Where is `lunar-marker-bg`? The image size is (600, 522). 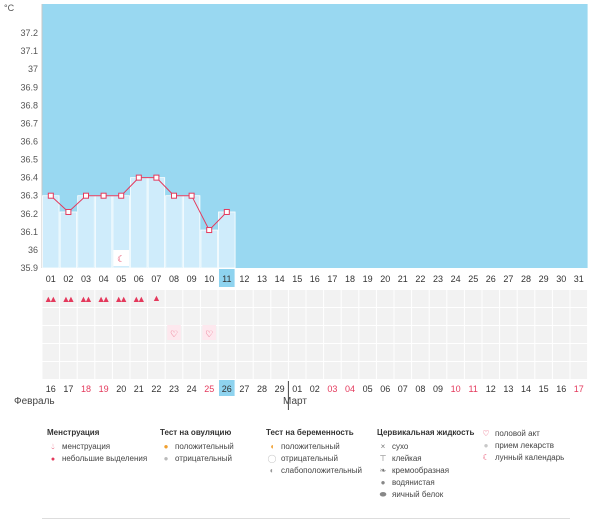 lunar-marker-bg is located at coordinates (121, 258).